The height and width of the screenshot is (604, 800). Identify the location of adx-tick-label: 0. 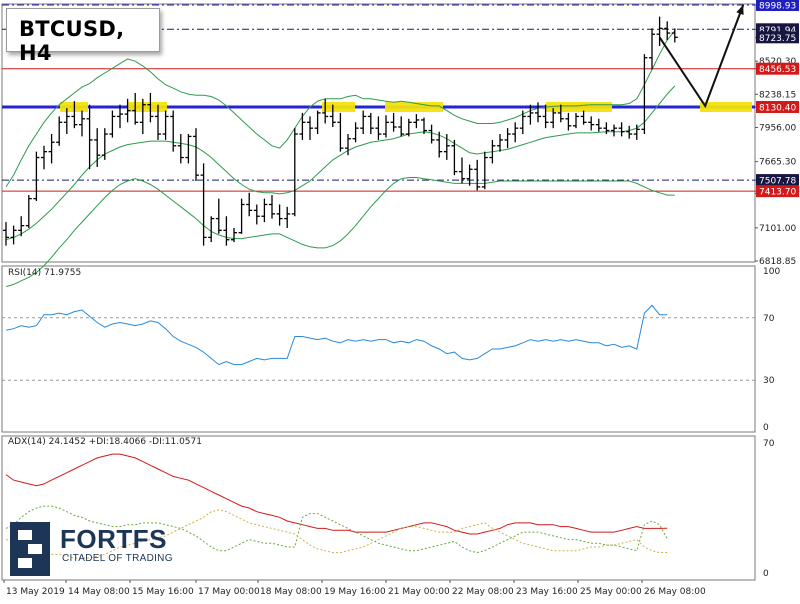
(766, 574).